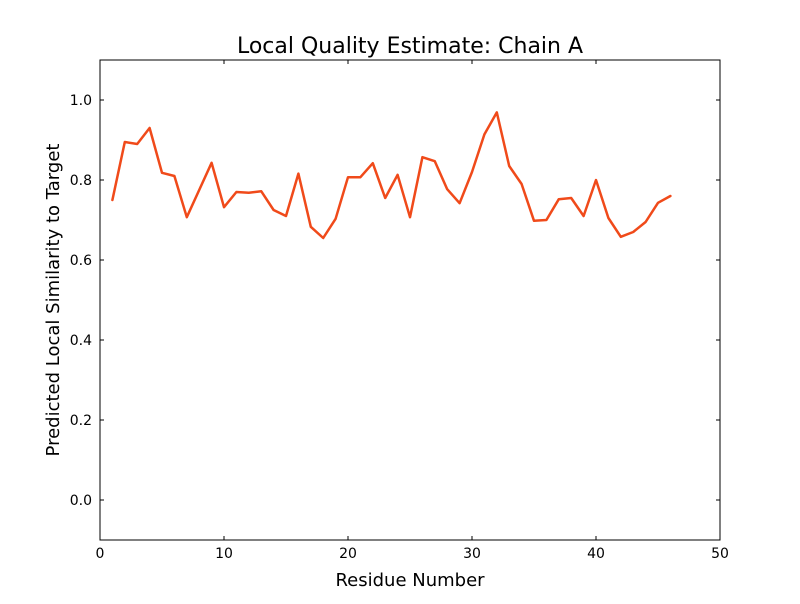  I want to click on y-tick-label: 0.2, so click(81, 421).